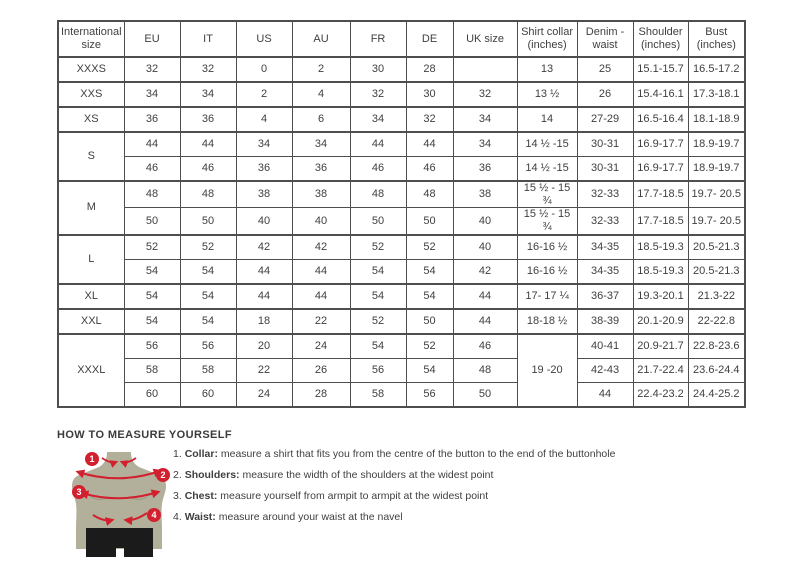  Describe the element at coordinates (264, 94) in the screenshot. I see `table-cell: 2` at that location.